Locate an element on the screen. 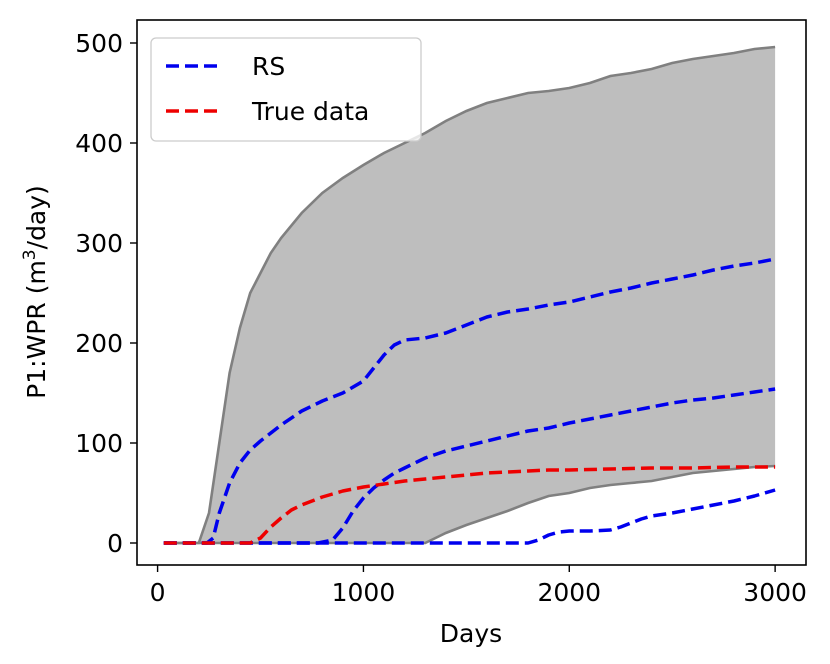 The width and height of the screenshot is (830, 664). legend-label-rs: RS is located at coordinates (268, 66).